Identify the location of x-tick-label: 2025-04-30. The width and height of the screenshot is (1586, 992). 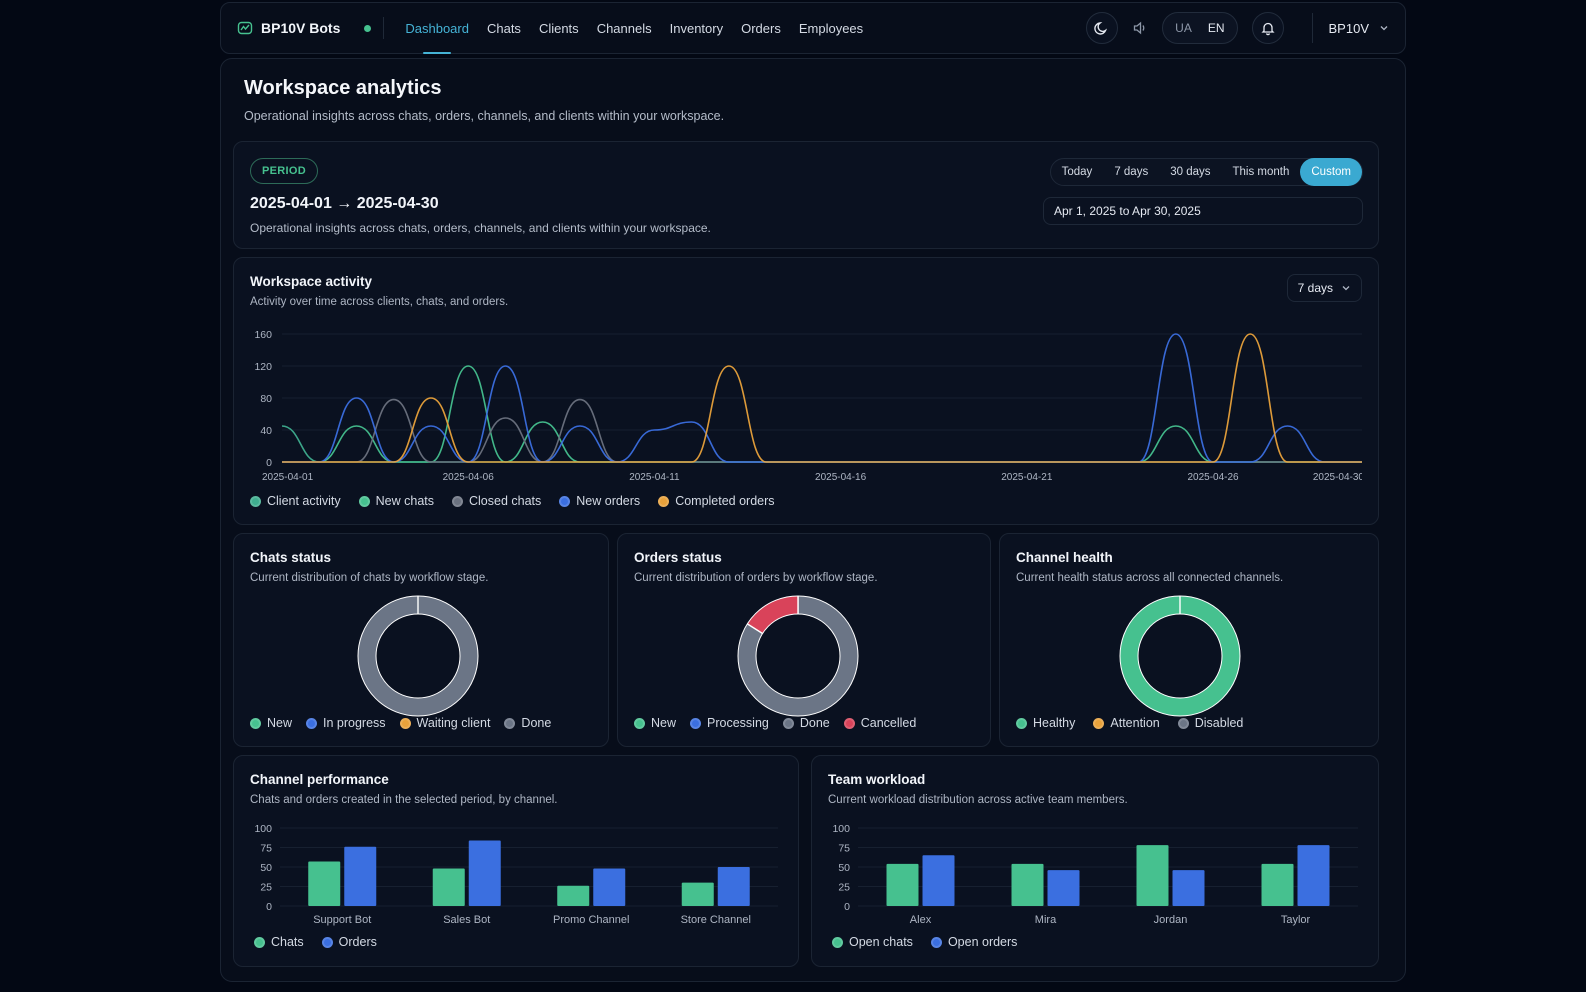
(1337, 477).